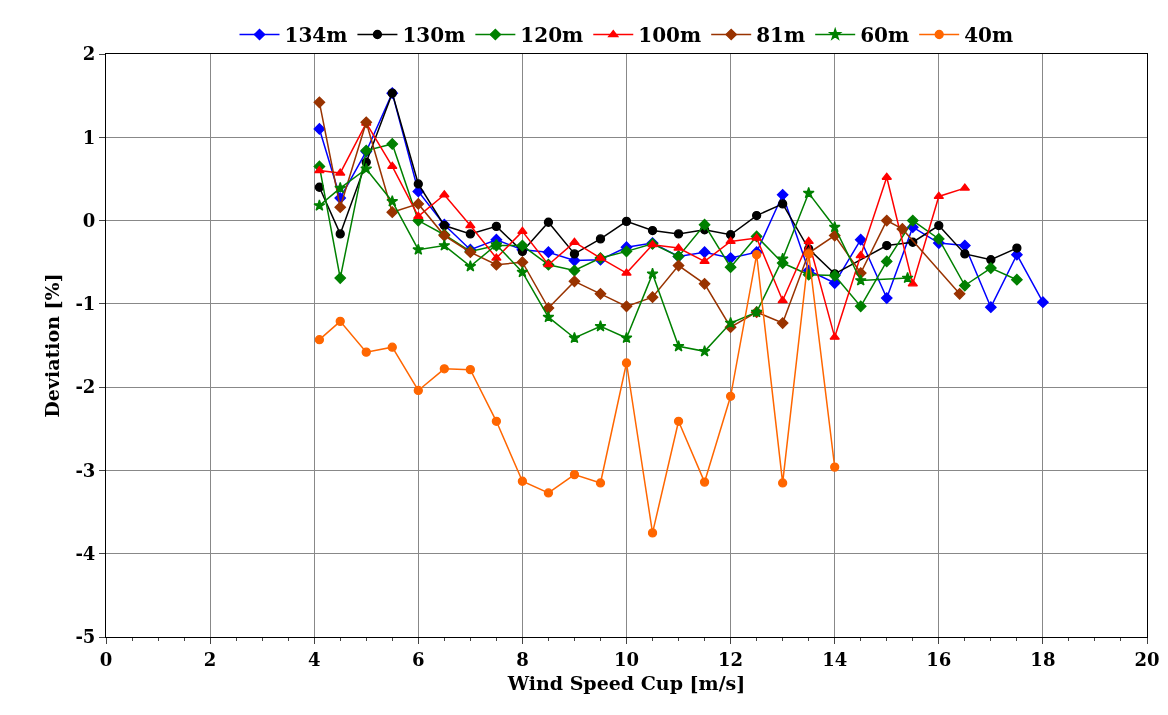 Image resolution: width=1168 pixels, height=715 pixels. What do you see at coordinates (626, 683) in the screenshot?
I see `x-axis-title: Wind Speed Cup [m/s]` at bounding box center [626, 683].